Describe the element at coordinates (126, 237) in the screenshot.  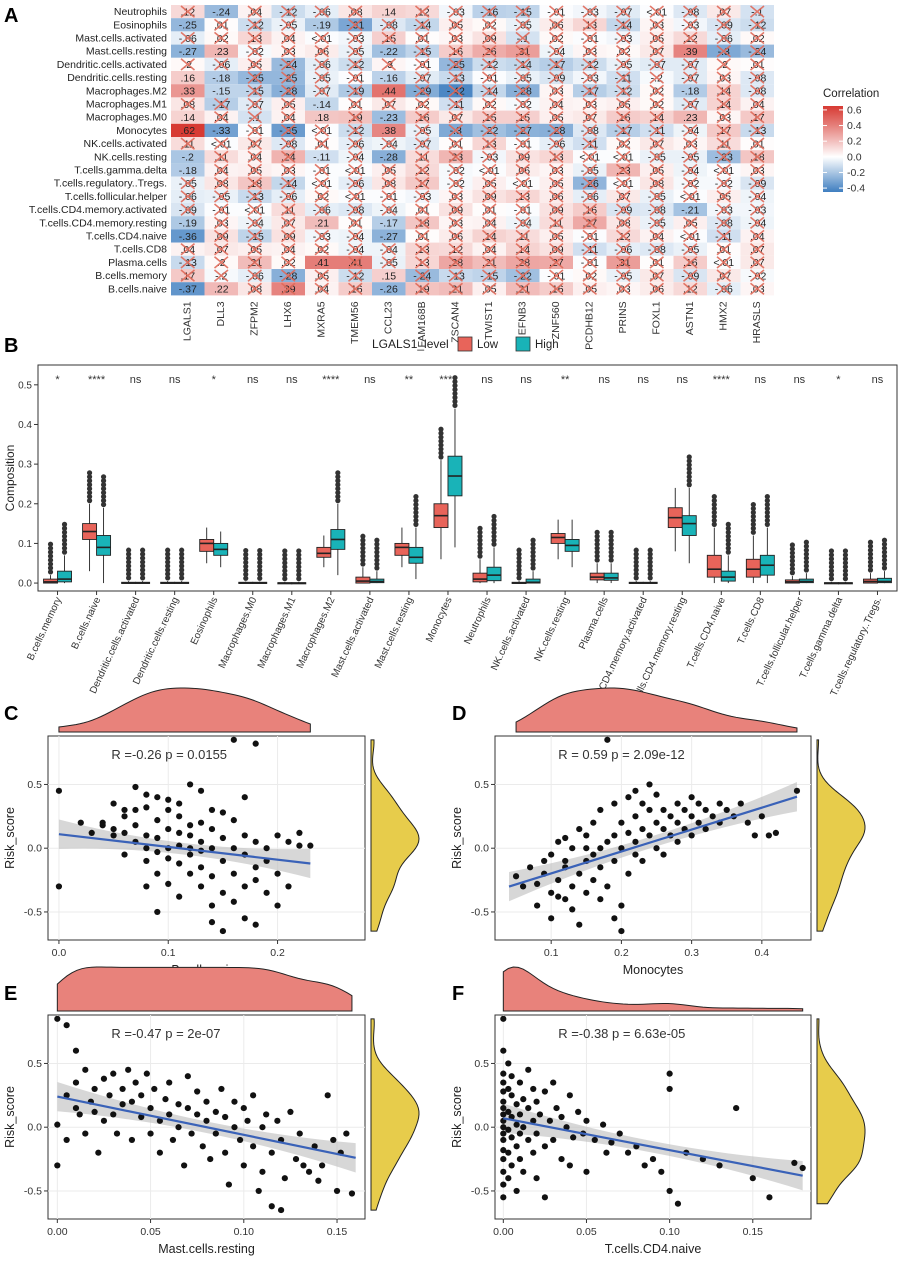
I see `heatmap-row-label: T.cells.CD4.naive` at that location.